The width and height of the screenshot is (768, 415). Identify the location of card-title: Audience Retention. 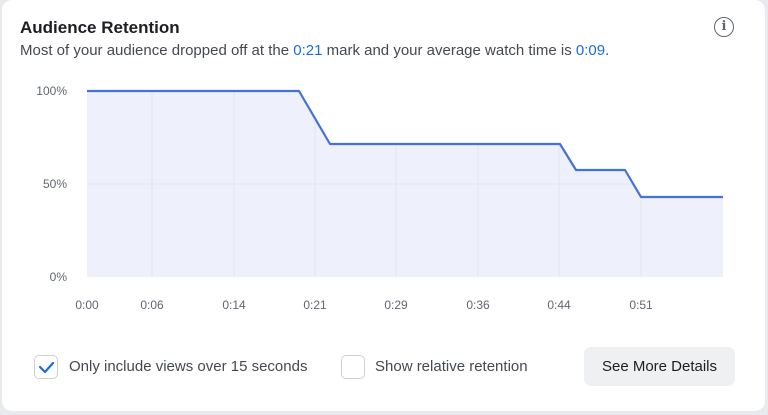
(100, 27).